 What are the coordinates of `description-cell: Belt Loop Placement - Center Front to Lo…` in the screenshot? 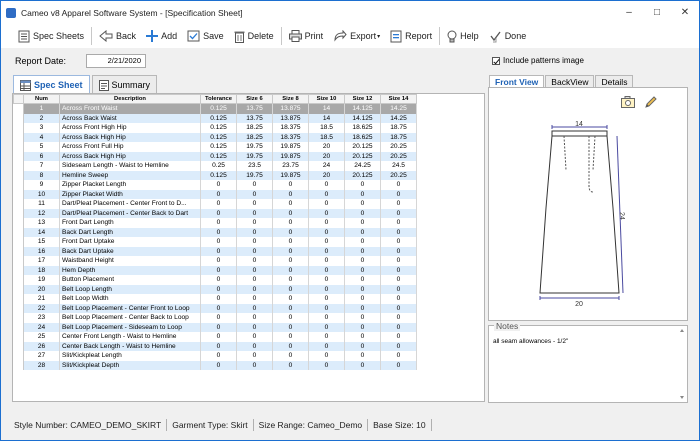 It's located at (130, 308).